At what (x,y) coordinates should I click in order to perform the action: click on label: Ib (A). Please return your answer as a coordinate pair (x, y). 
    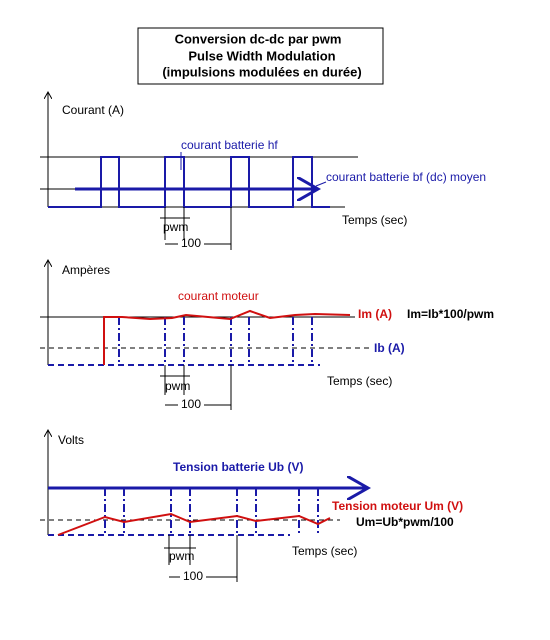
    Looking at the image, I should click on (389, 348).